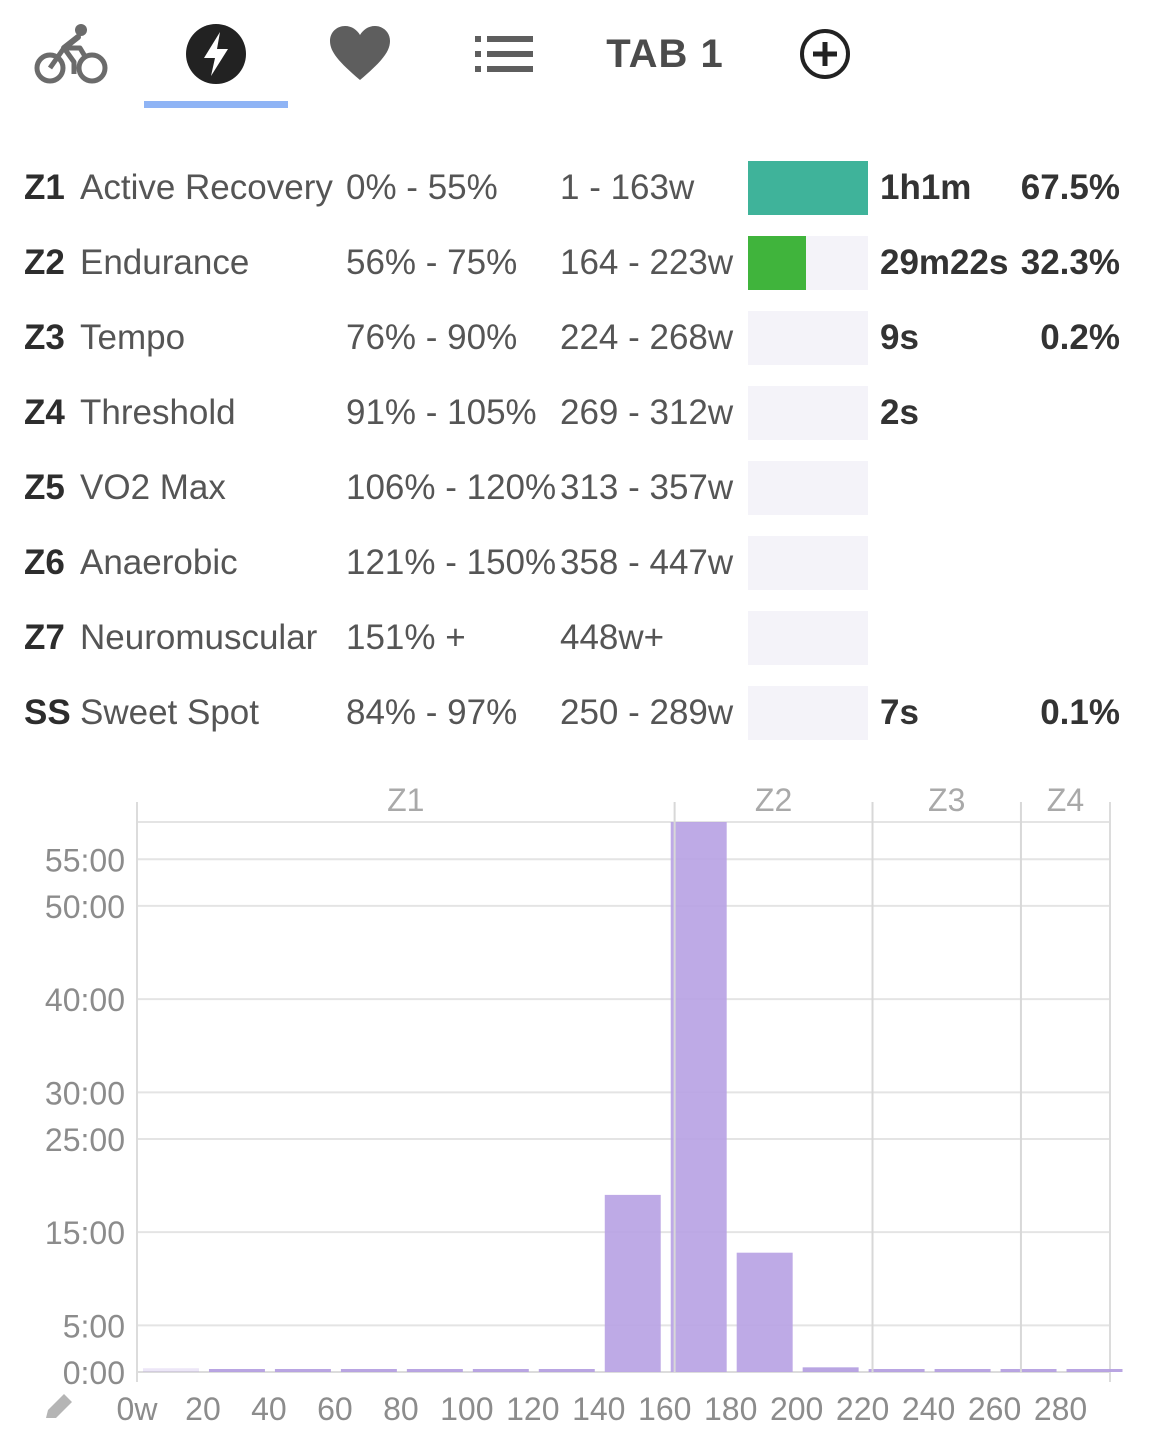  Describe the element at coordinates (1070, 187) in the screenshot. I see `zone-share: 67.5%` at that location.